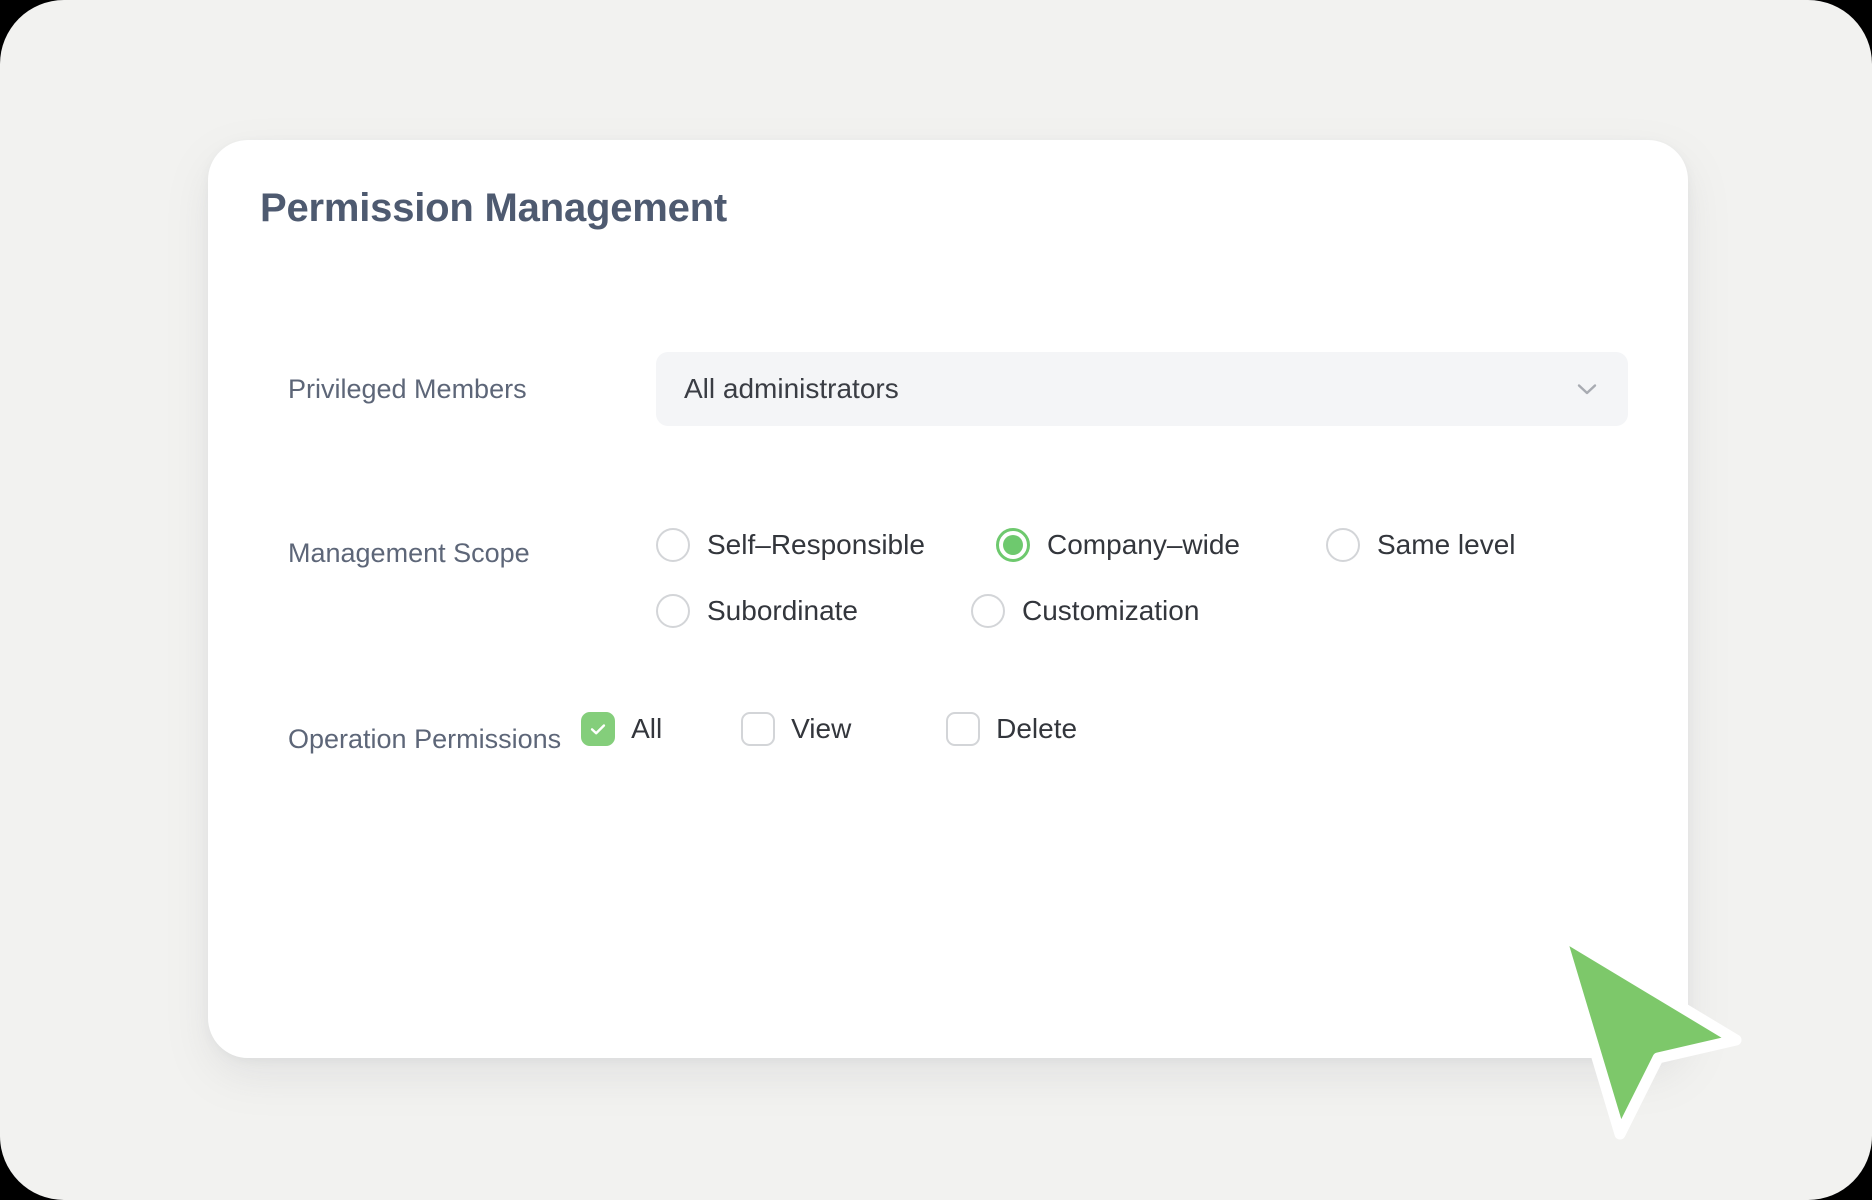  What do you see at coordinates (1143, 544) in the screenshot?
I see `radio-label-company-wide: Company–wide` at bounding box center [1143, 544].